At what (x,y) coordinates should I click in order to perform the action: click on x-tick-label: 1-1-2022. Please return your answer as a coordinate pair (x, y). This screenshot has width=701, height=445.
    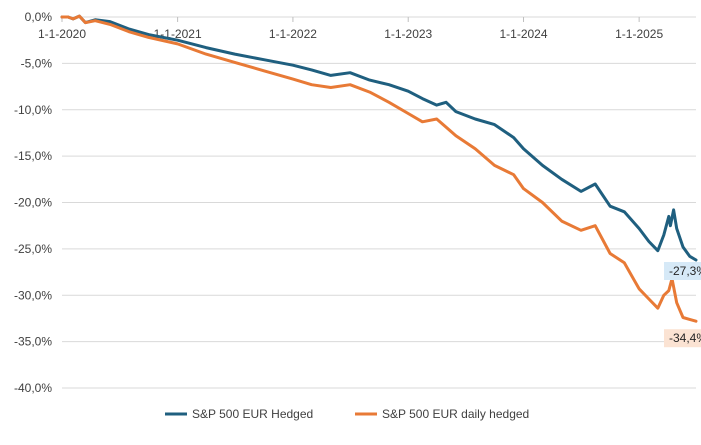
    Looking at the image, I should click on (293, 34).